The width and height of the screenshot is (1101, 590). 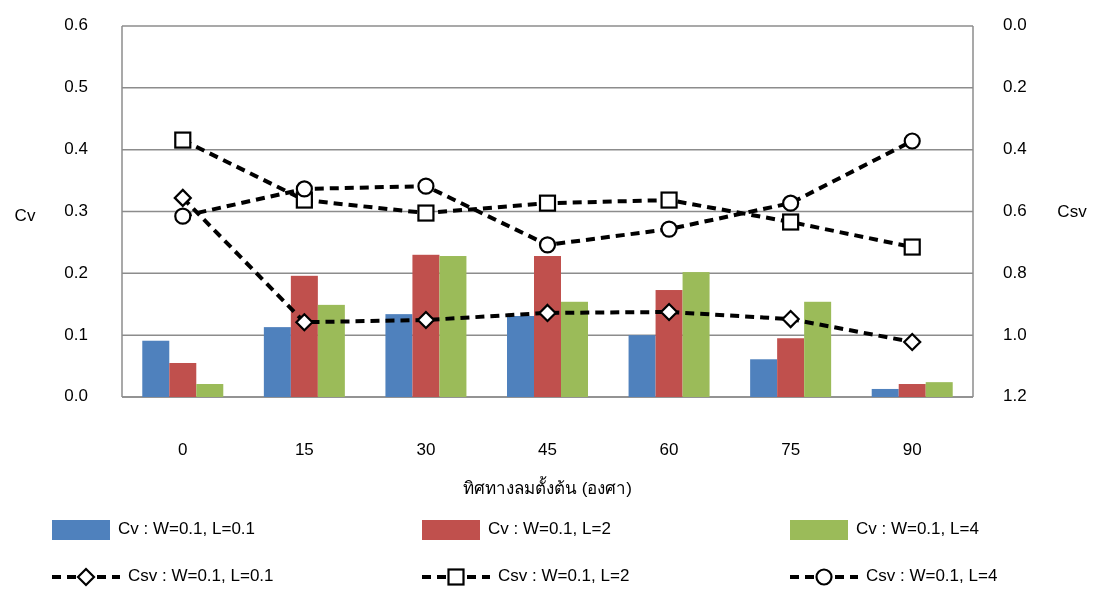 I want to click on x-tick-label: 0, so click(x=183, y=450).